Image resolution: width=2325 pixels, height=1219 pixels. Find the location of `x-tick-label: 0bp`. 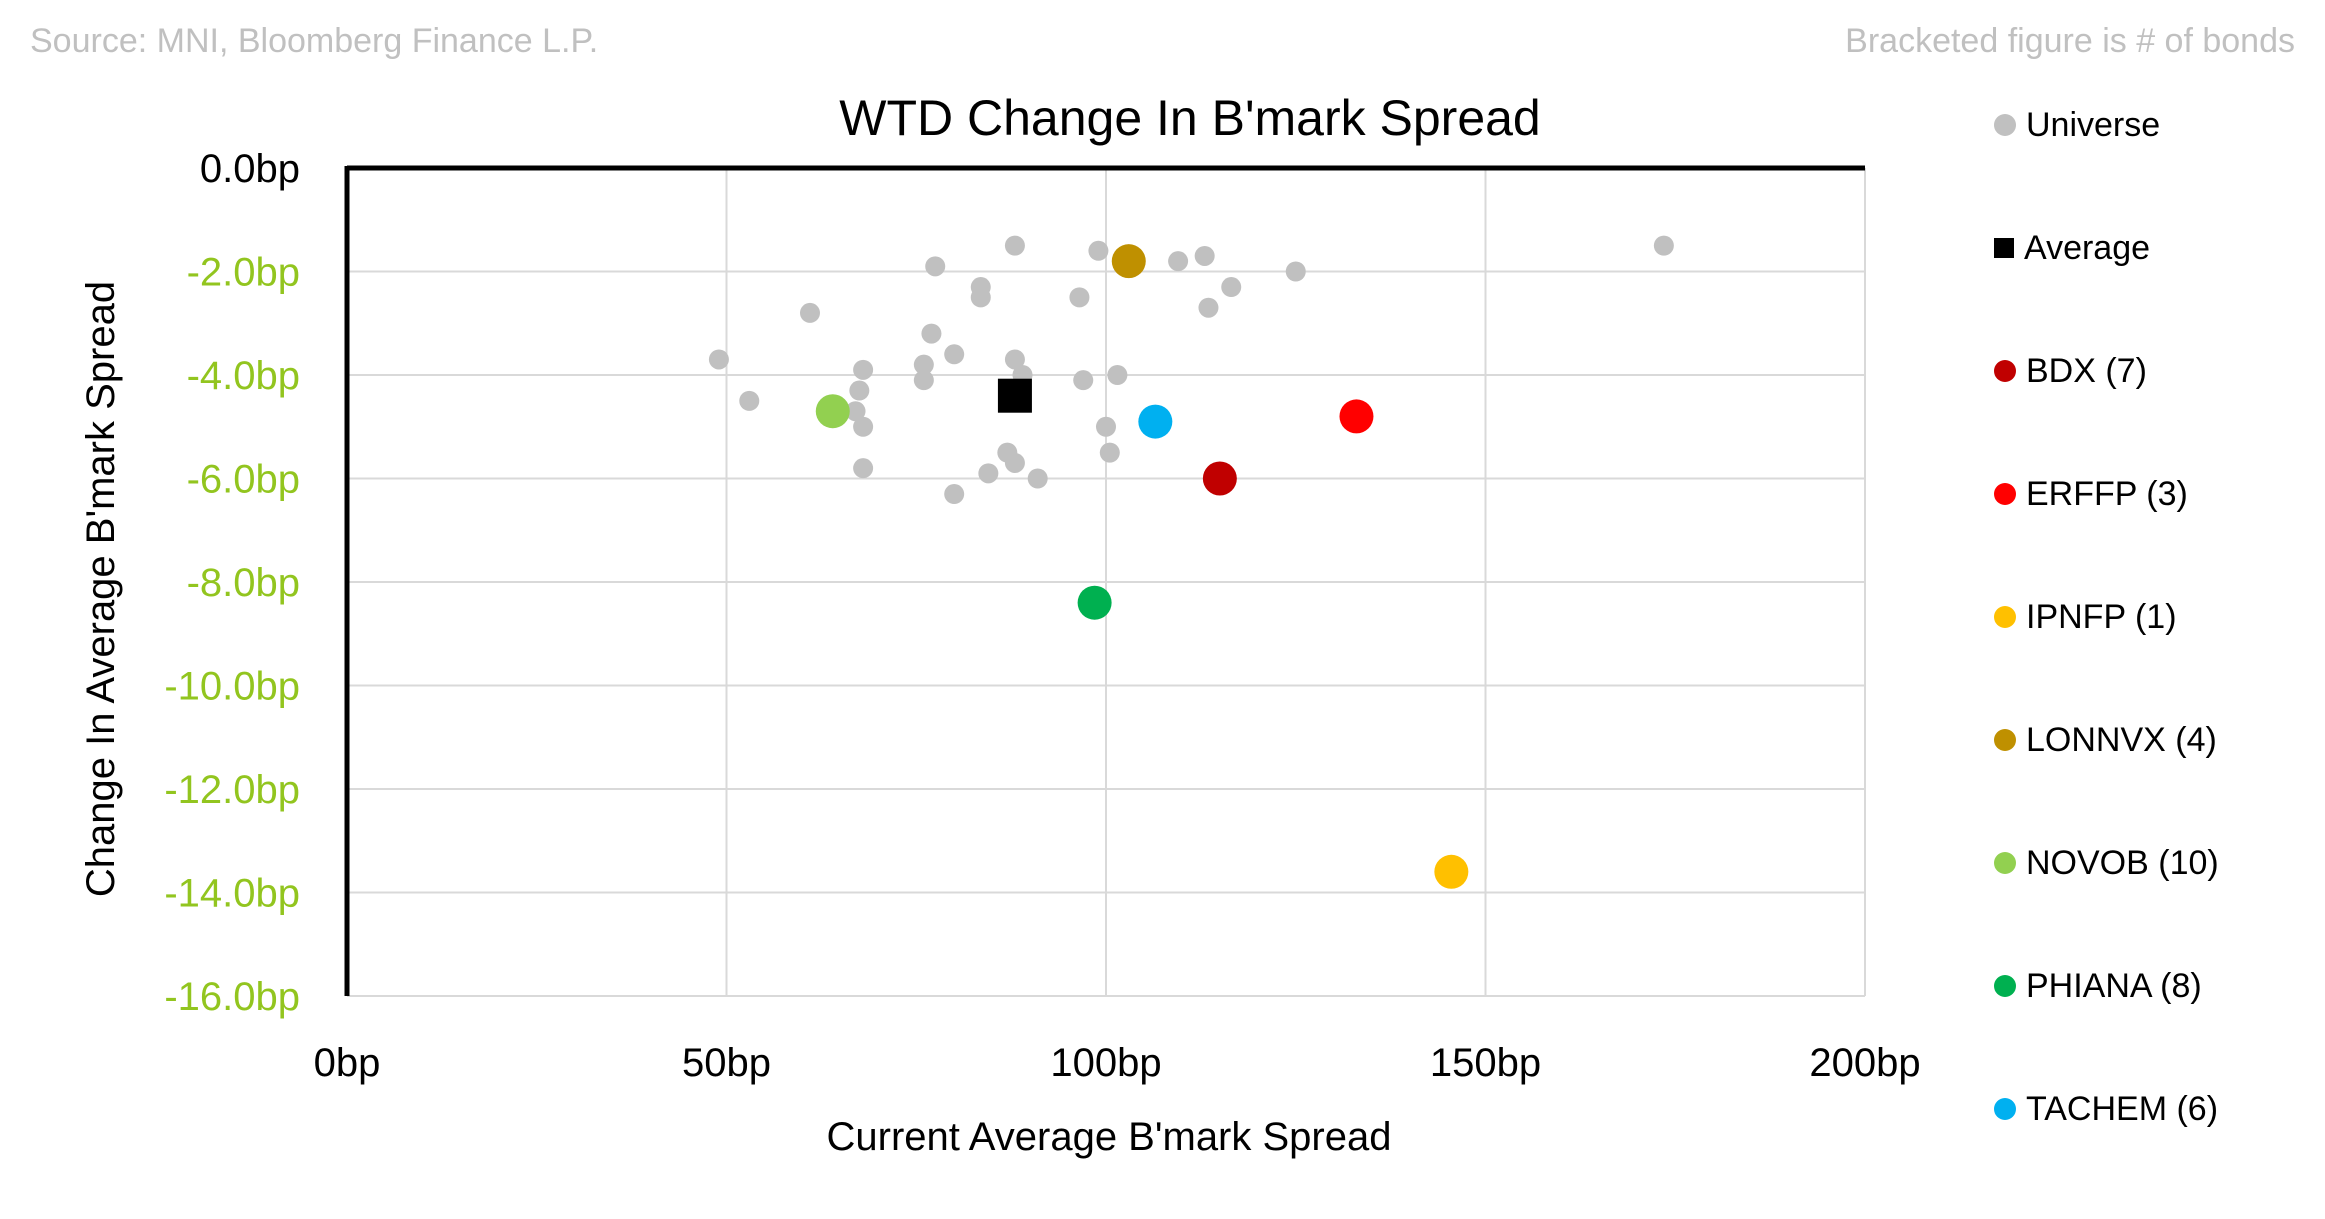

x-tick-label: 0bp is located at coordinates (347, 1063).